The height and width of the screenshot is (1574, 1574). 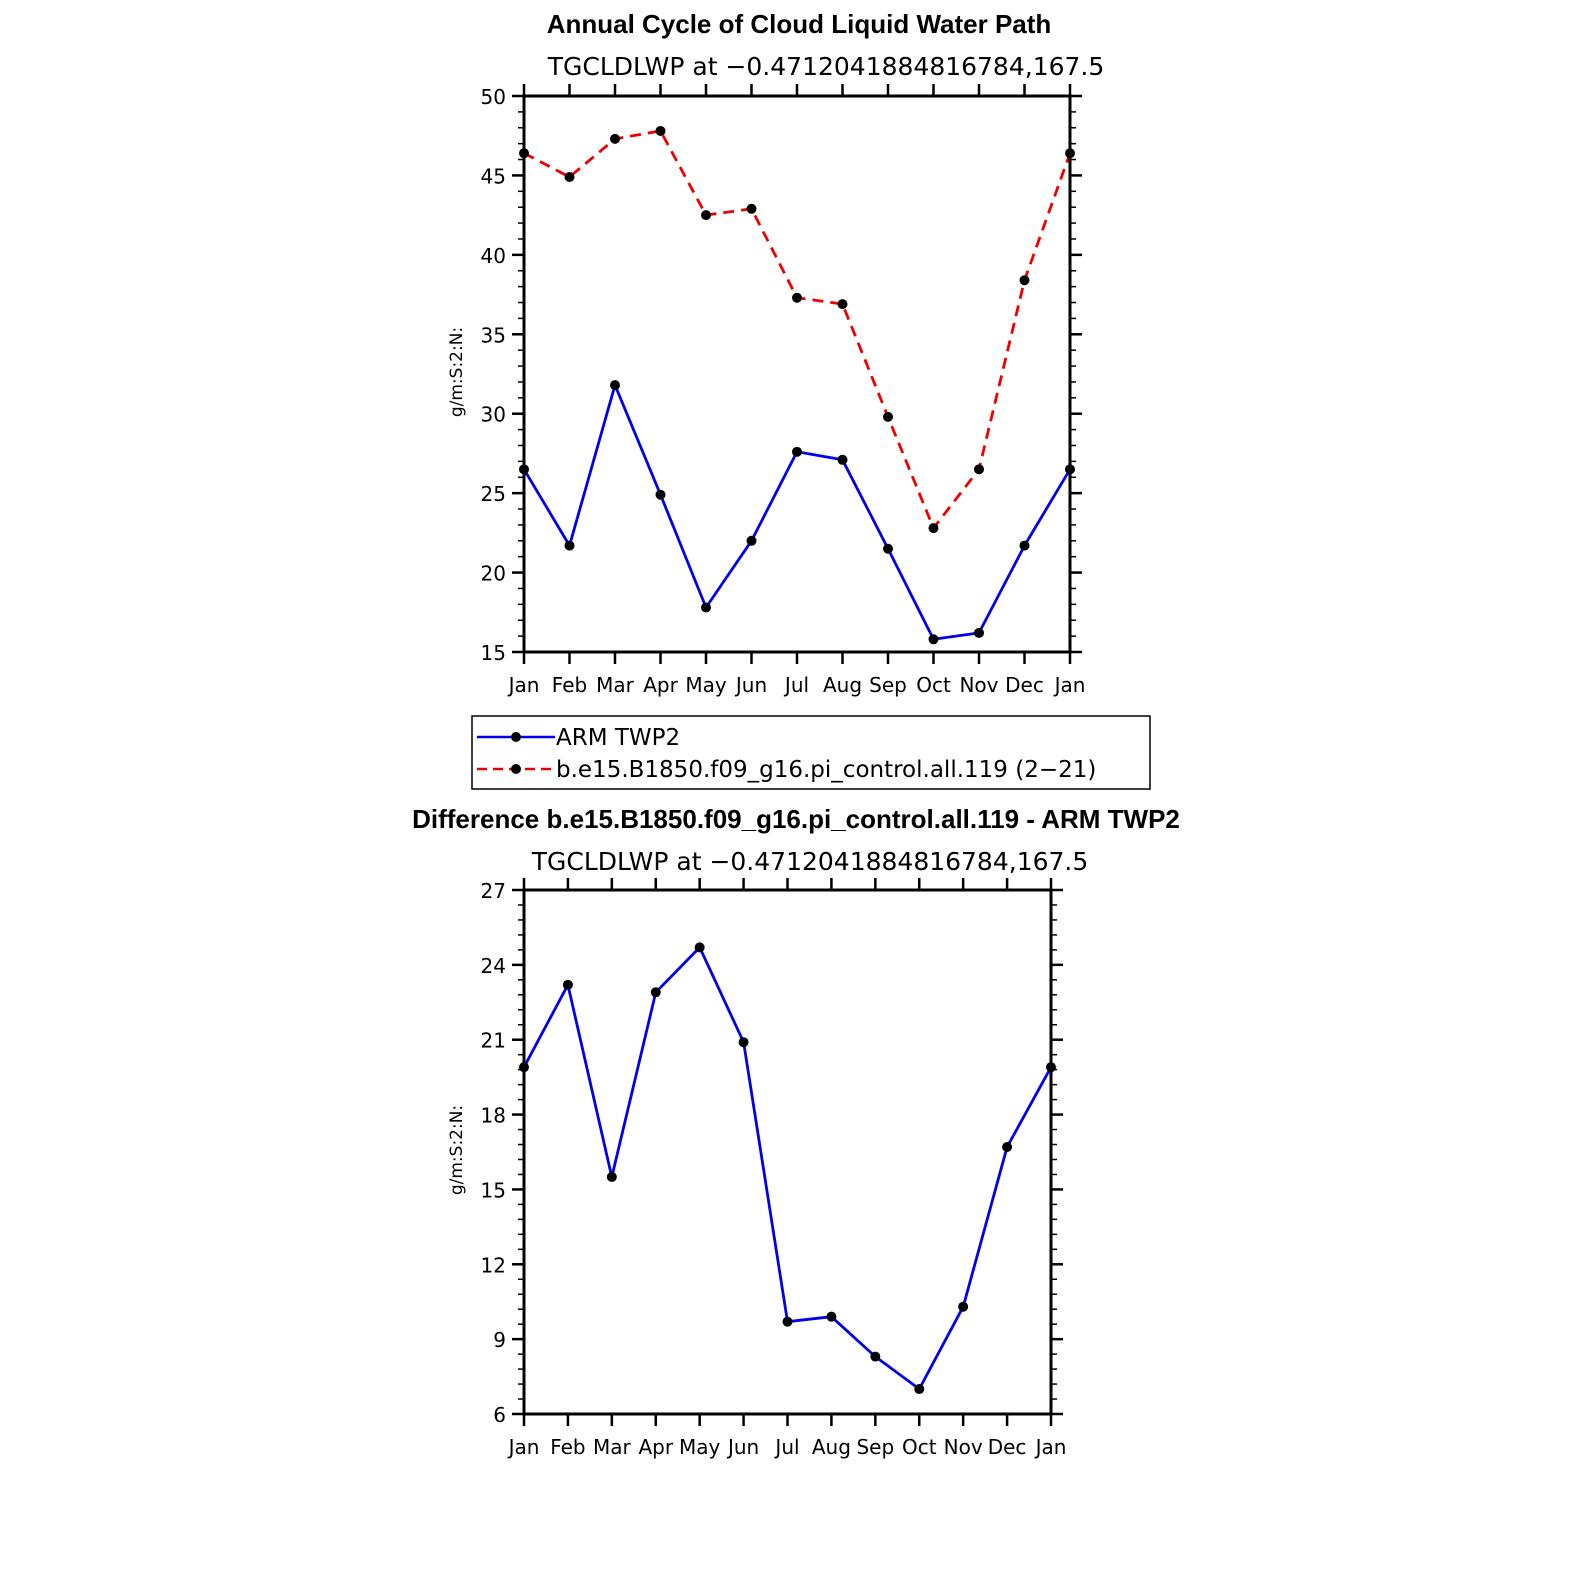 I want to click on legend-box, so click(x=811, y=752).